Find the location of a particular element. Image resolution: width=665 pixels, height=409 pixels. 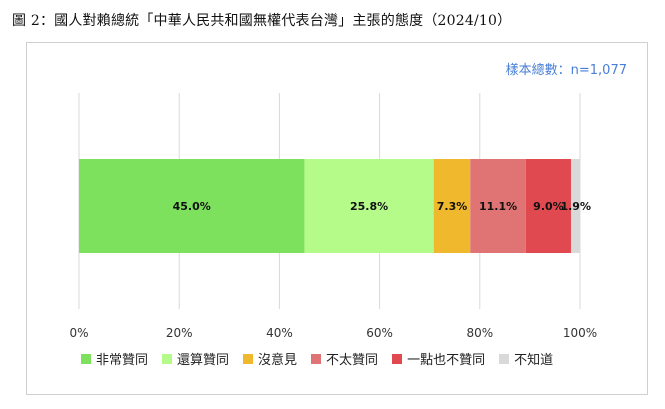

x-tick-label: 40% is located at coordinates (279, 333).